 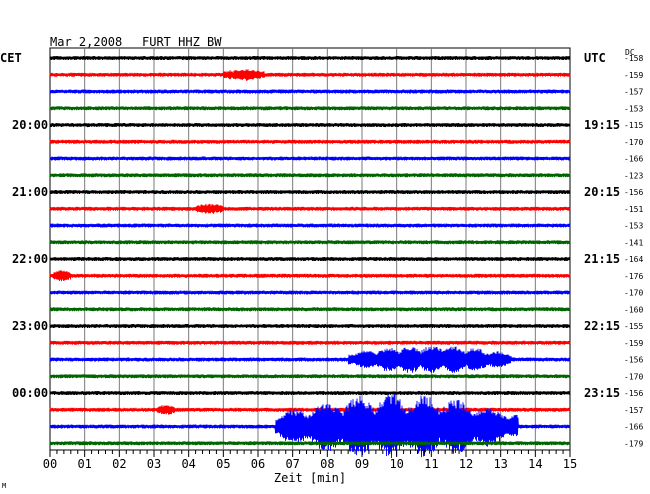 I want to click on left-time-label: 22:00, so click(x=30, y=259).